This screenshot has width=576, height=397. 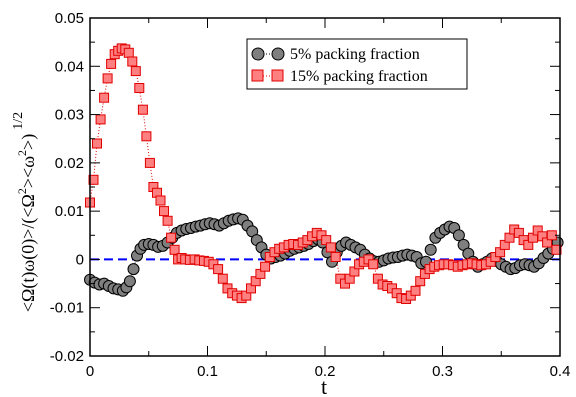 What do you see at coordinates (69, 18) in the screenshot?
I see `y-tick-label: 0.05` at bounding box center [69, 18].